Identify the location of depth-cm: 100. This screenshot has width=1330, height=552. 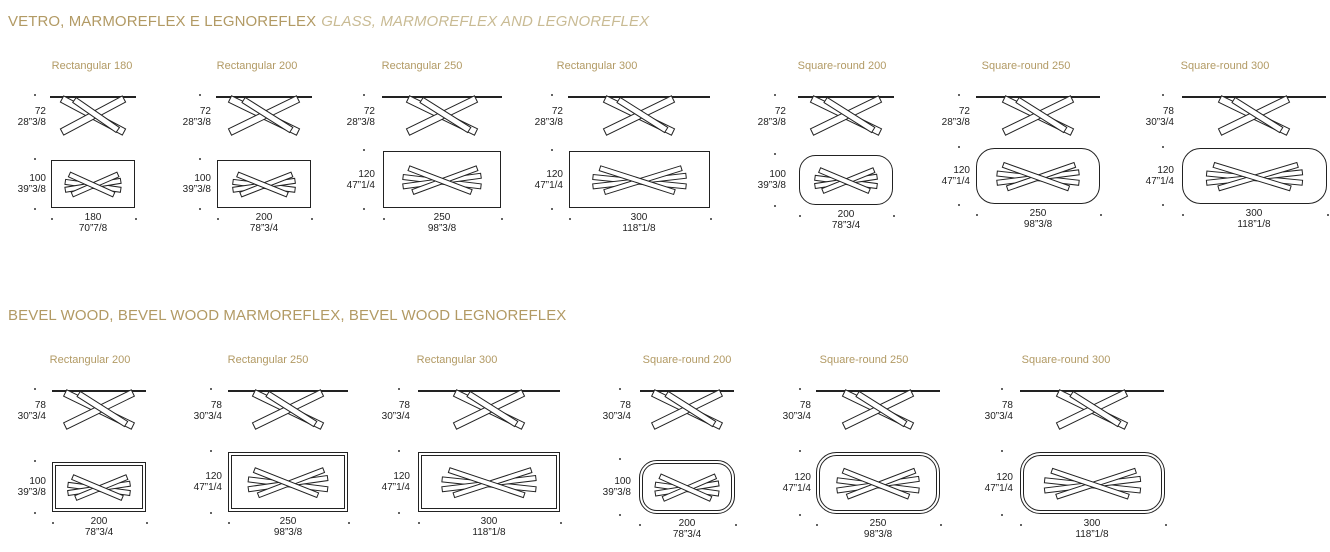
(202, 178).